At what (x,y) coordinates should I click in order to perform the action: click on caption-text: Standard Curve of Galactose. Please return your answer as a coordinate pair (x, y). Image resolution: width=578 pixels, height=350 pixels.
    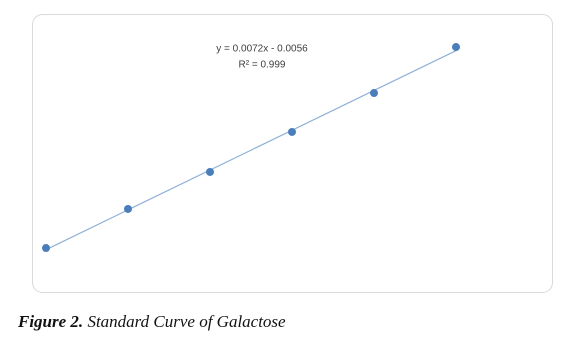
    Looking at the image, I should click on (186, 321).